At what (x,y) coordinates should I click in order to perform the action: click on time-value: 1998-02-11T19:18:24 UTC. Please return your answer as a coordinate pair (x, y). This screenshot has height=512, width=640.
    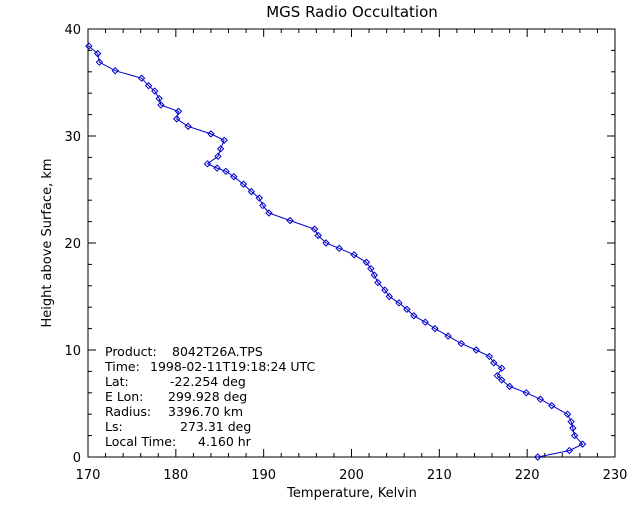
    Looking at the image, I should click on (232, 366).